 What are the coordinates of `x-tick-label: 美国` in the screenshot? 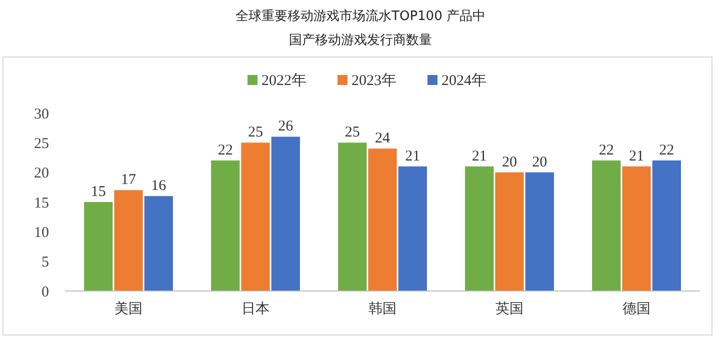 It's located at (128, 309).